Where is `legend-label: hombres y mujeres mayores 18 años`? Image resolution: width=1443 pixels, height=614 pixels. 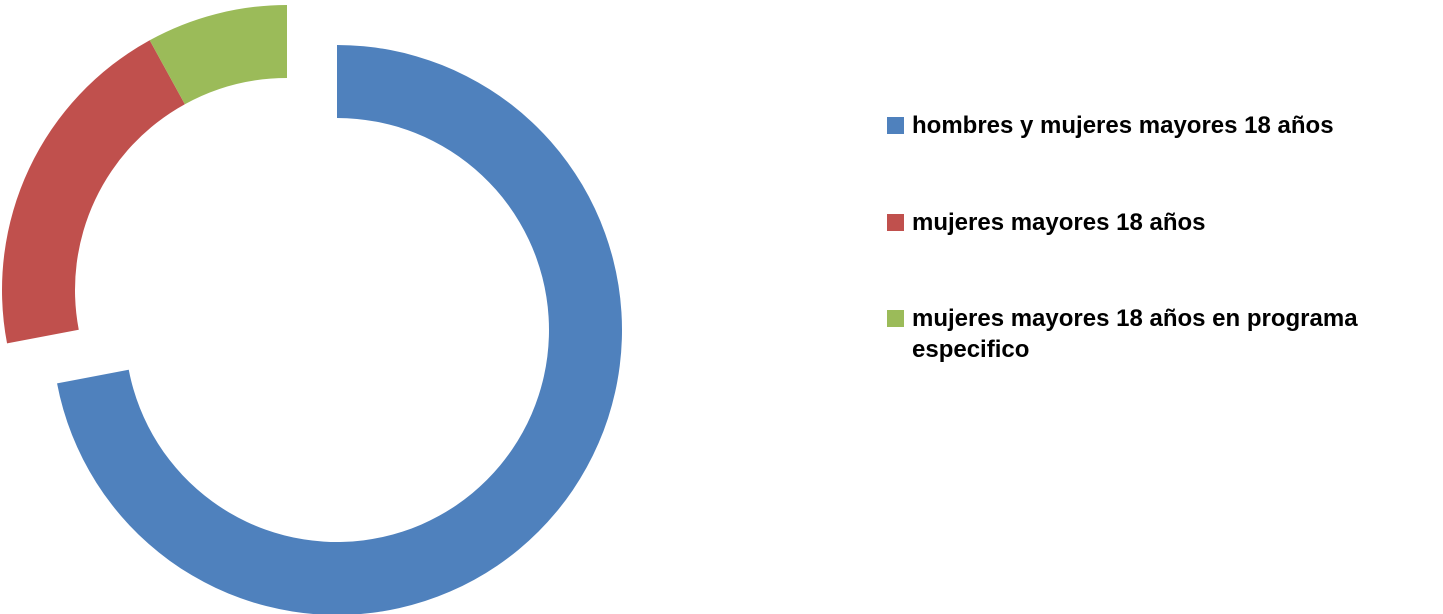 legend-label: hombres y mujeres mayores 18 años is located at coordinates (1123, 125).